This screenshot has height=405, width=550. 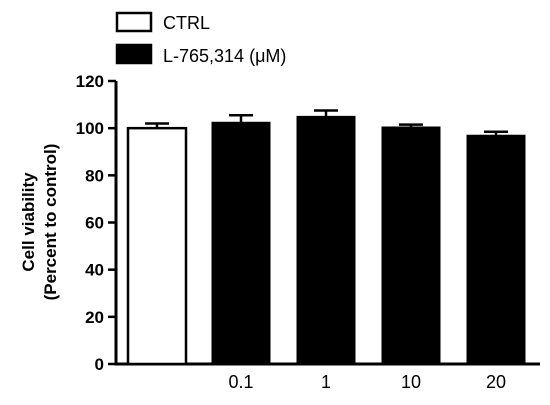 I want to click on x-tick-label: 20, so click(x=496, y=382).